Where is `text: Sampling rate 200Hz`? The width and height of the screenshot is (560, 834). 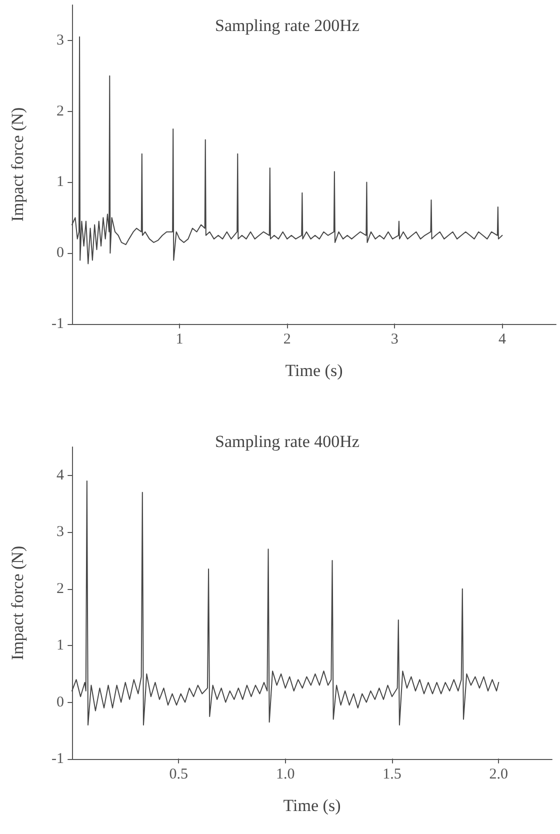 text: Sampling rate 200Hz is located at coordinates (287, 25).